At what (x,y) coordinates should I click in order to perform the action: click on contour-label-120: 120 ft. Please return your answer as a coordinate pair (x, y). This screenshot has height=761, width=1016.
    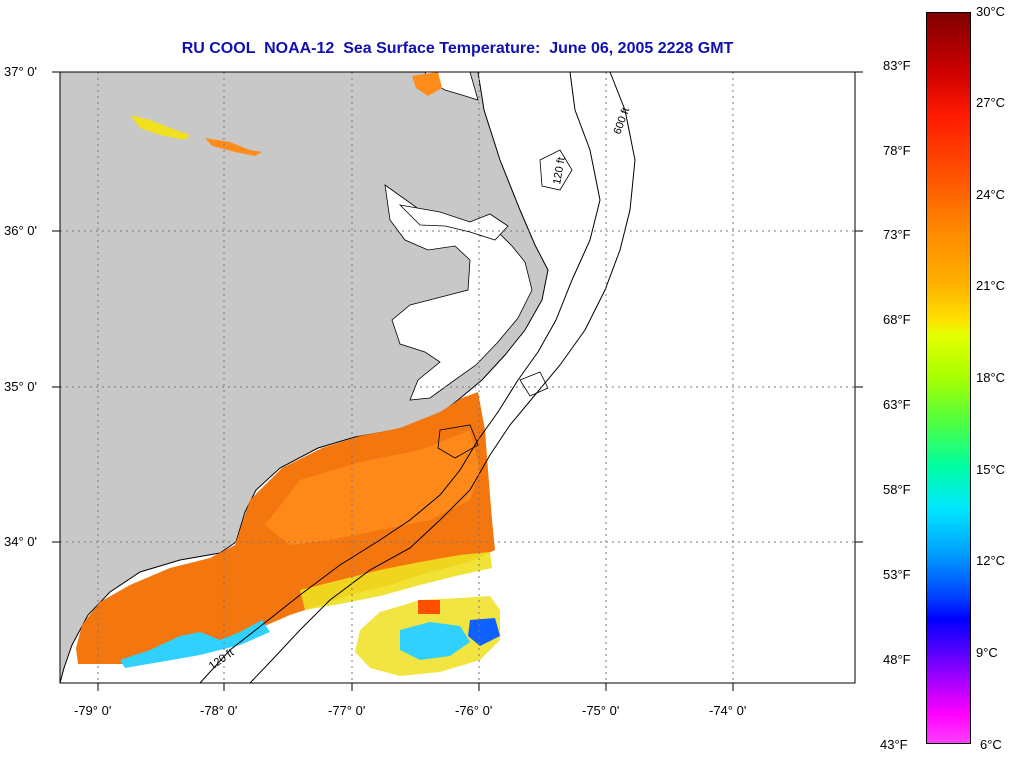
    Looking at the image, I should click on (559, 170).